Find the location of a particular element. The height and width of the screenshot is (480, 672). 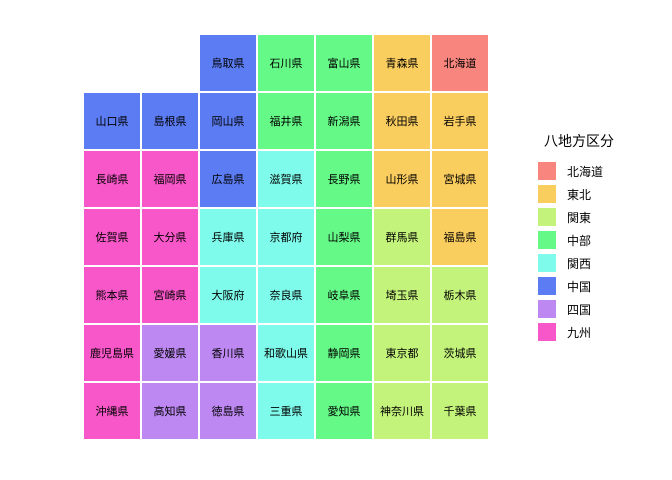

prefecture-tile: 秋田県 is located at coordinates (402, 121).